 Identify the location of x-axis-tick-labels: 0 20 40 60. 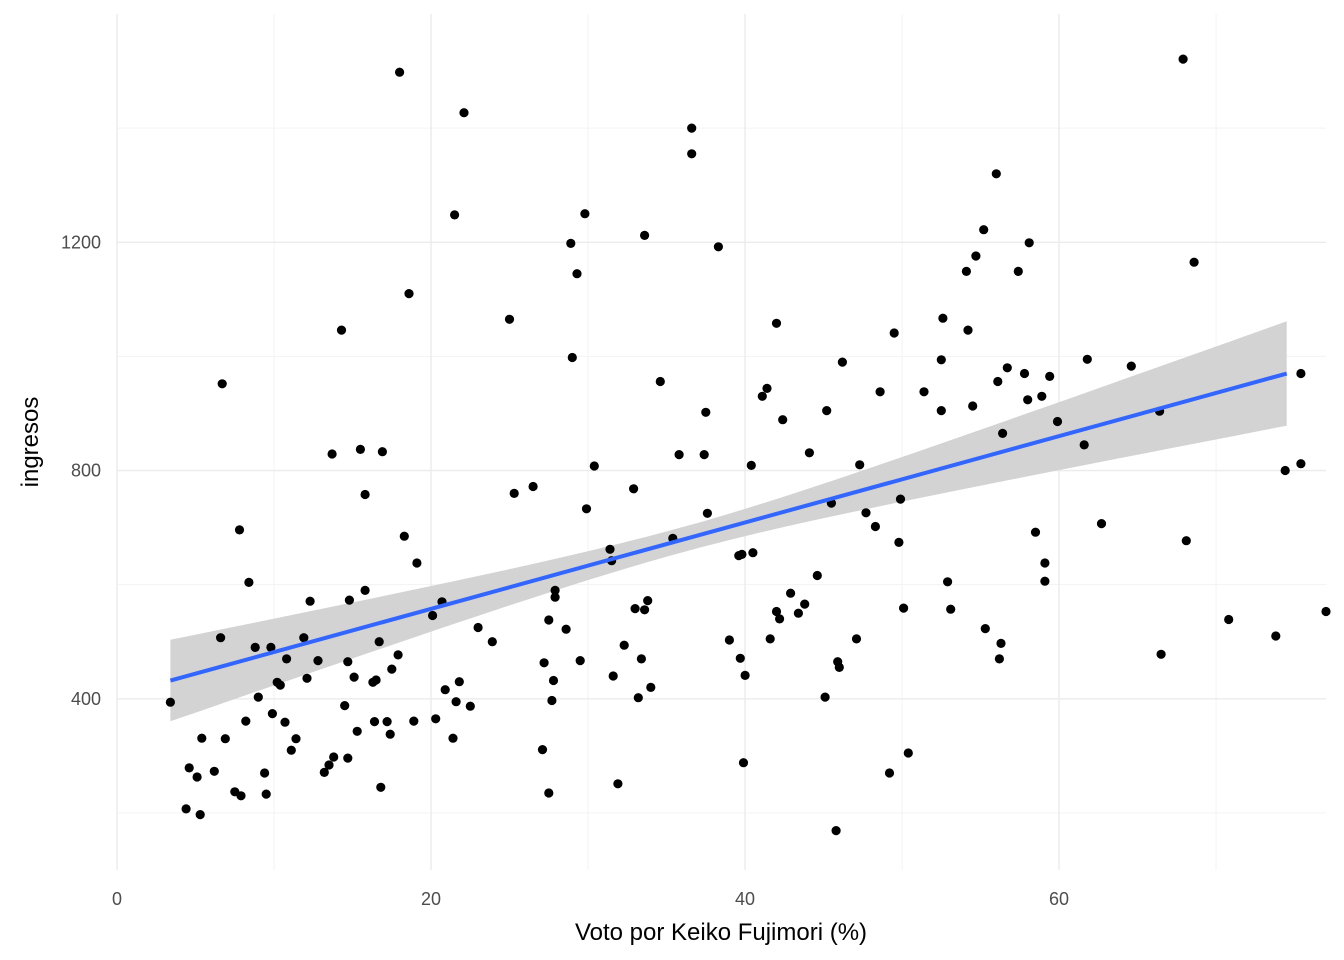
(590, 899).